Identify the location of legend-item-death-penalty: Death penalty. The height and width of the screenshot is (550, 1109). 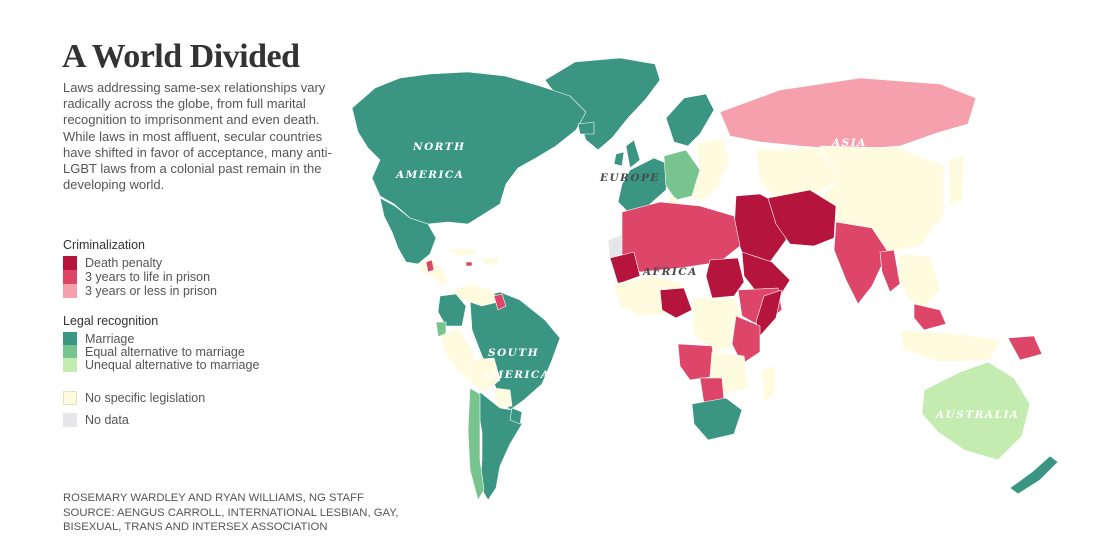
(112, 263).